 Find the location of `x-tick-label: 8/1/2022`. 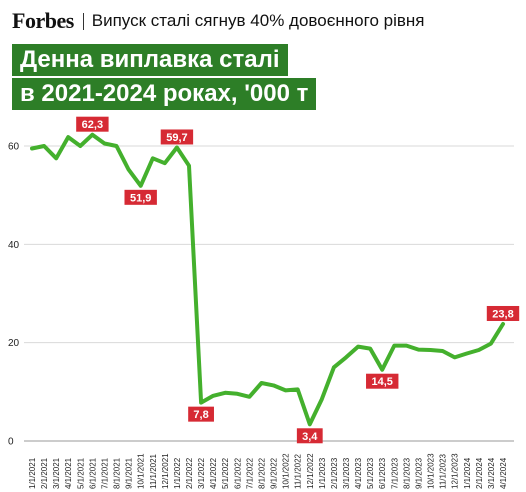

x-tick-label: 8/1/2022 is located at coordinates (261, 473).